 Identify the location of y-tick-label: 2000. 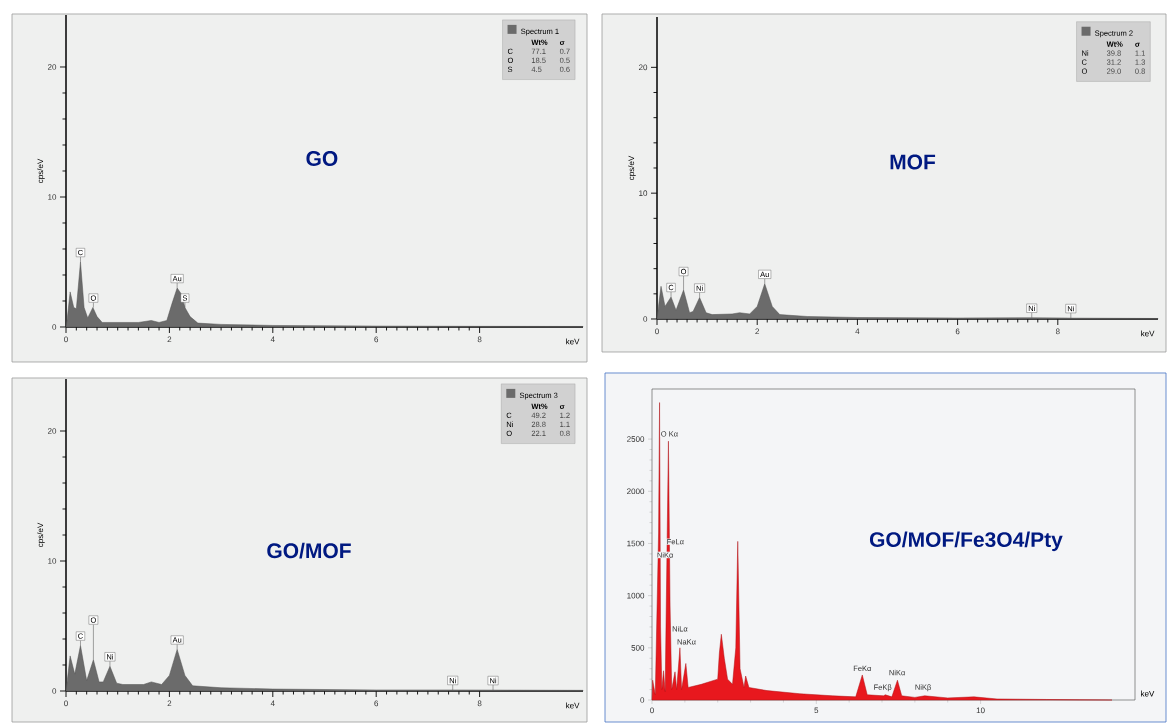
(636, 491).